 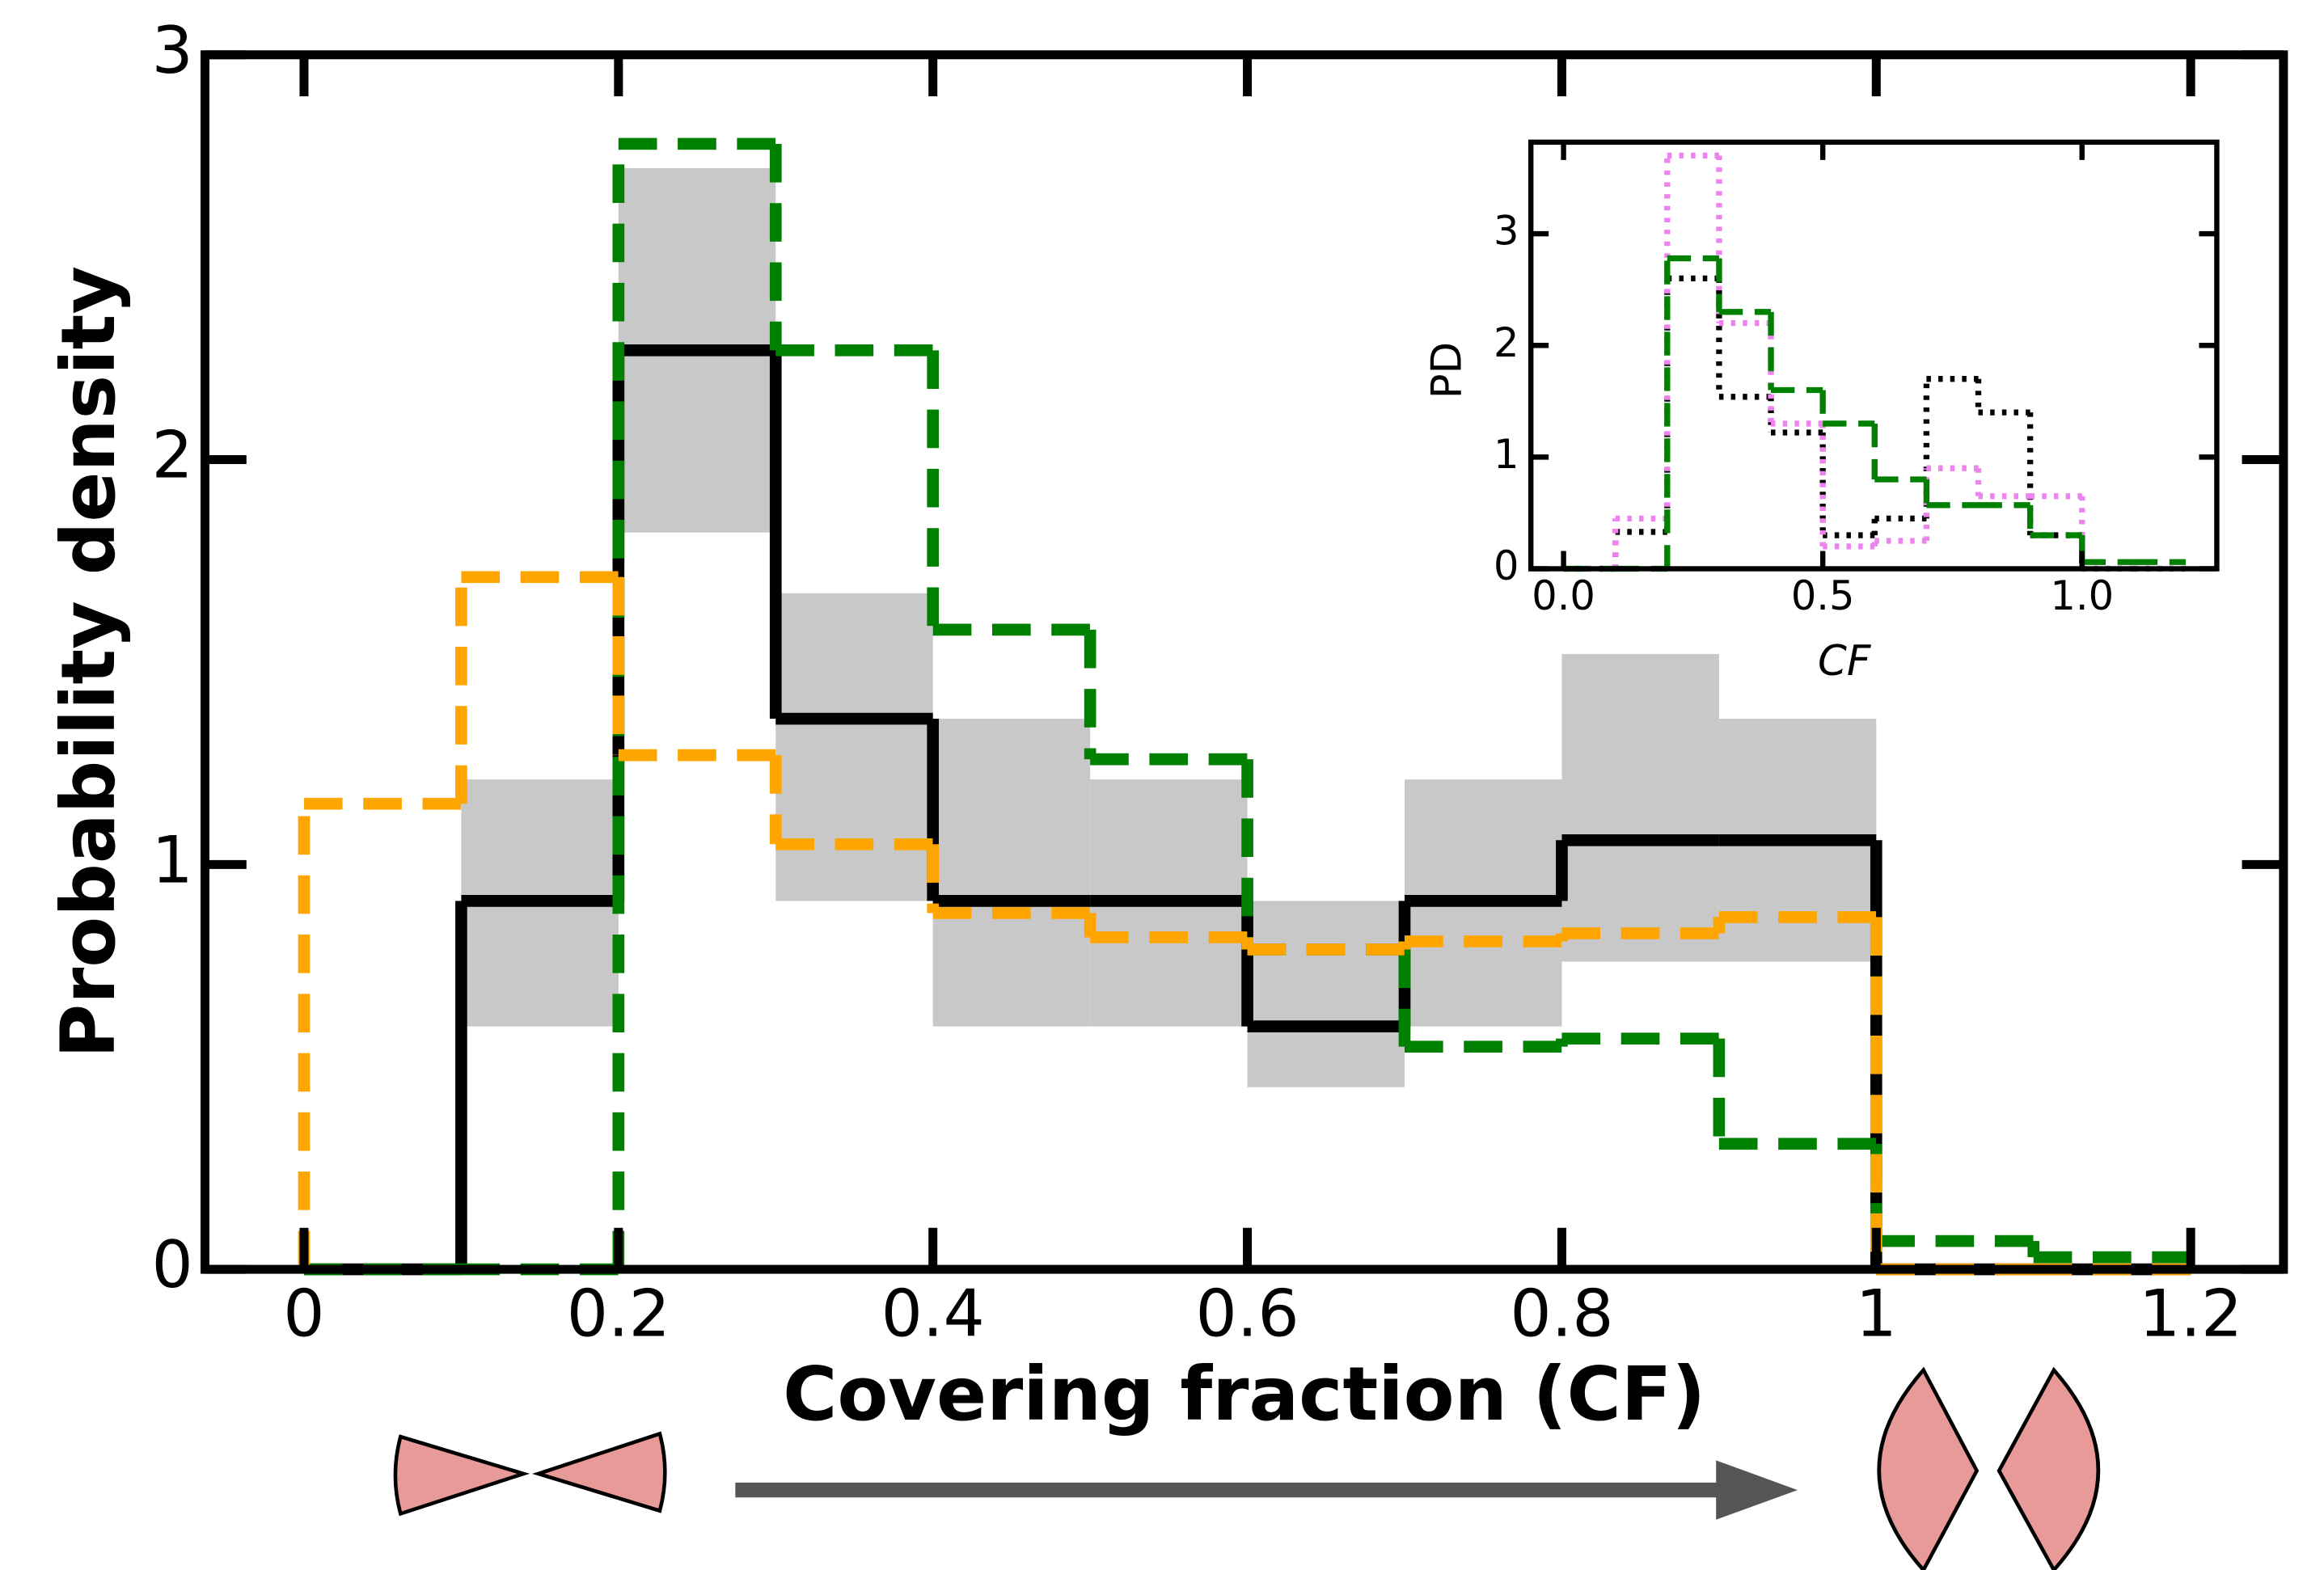 I want to click on y-axis-label: Probability density, so click(x=88, y=662).